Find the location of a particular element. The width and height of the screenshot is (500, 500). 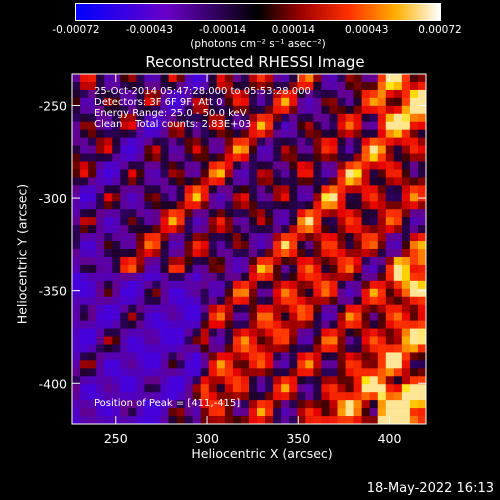

colorbar-unit: (photons cm⁻² s⁻¹ asec⁻²) is located at coordinates (258, 44).